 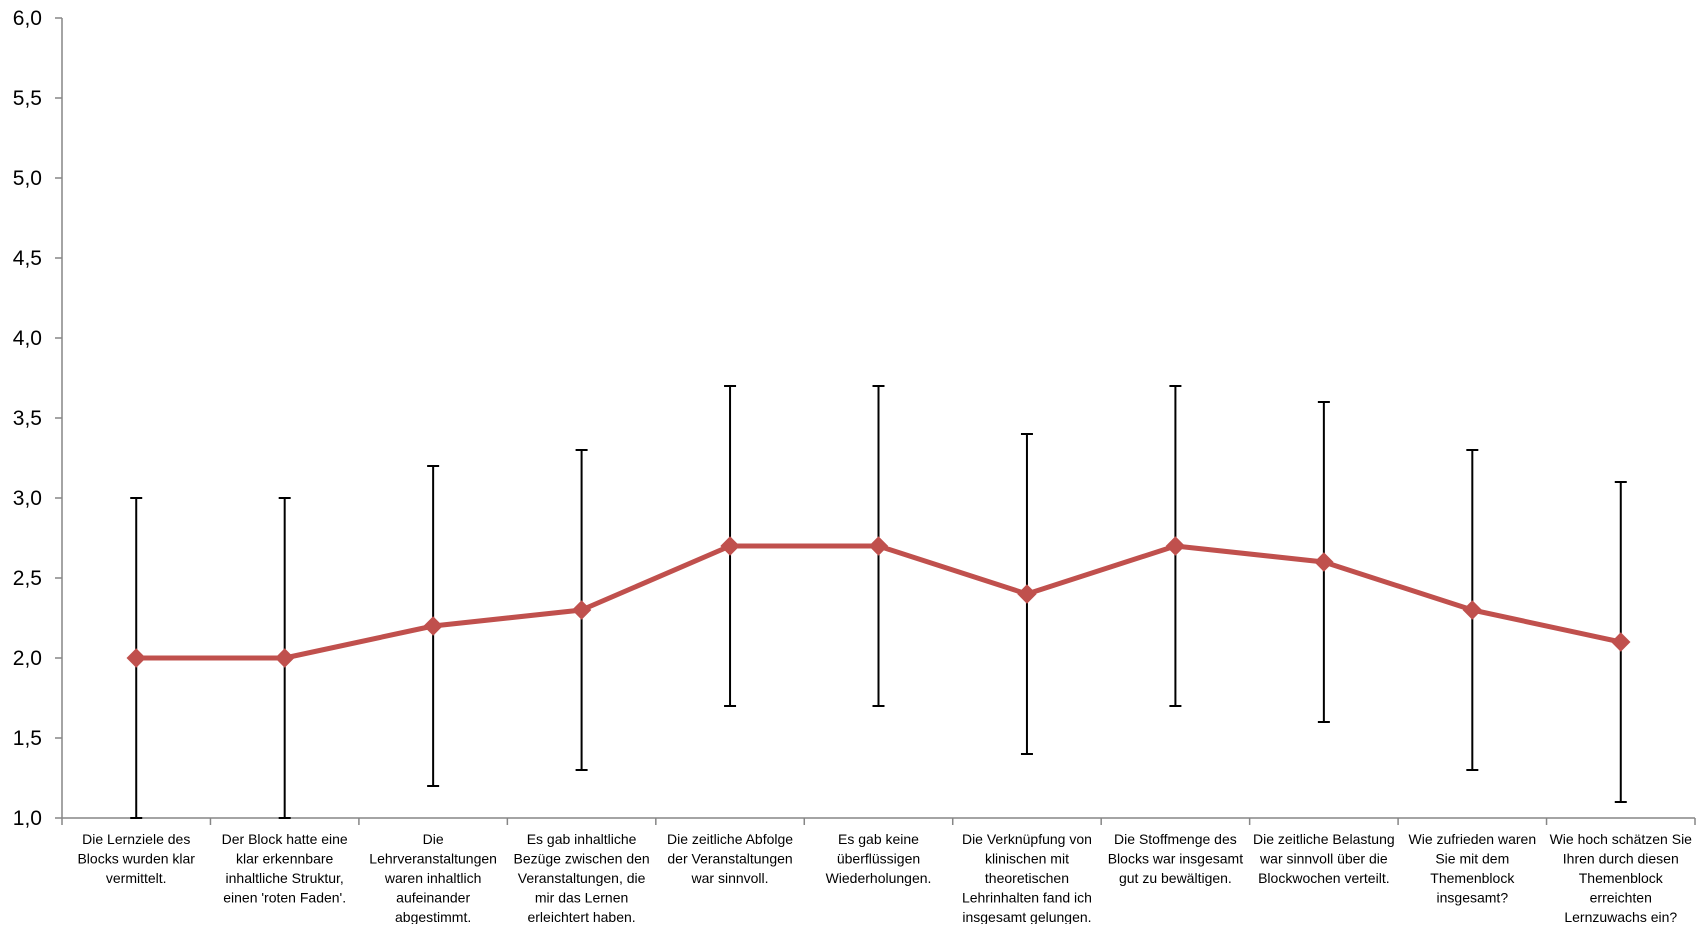 I want to click on x-category-label: Es gab keine überflüssigen Wiederholungen., so click(x=879, y=858).